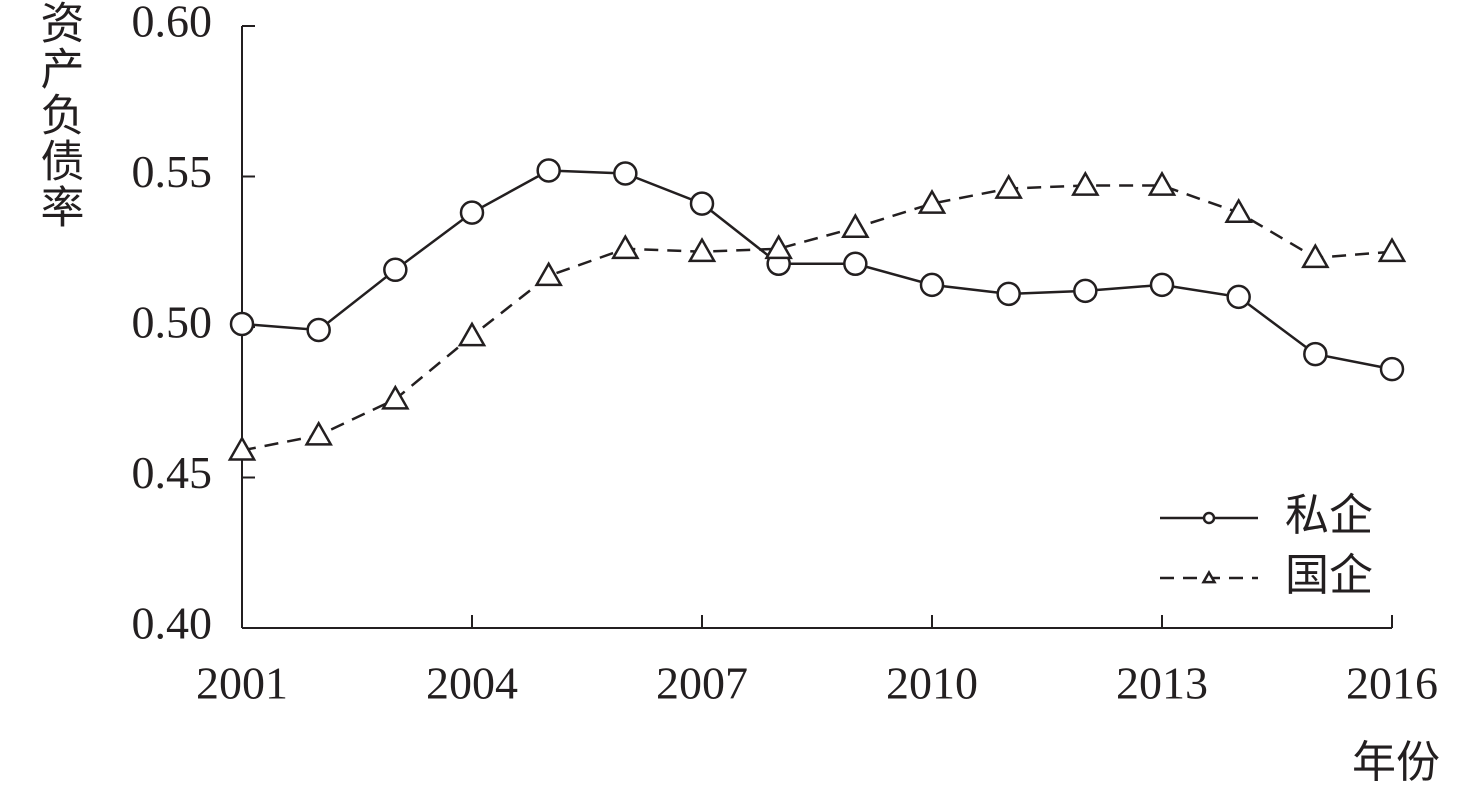 The image size is (1476, 789). Describe the element at coordinates (1329, 515) in the screenshot. I see `legend-label: 私企` at that location.